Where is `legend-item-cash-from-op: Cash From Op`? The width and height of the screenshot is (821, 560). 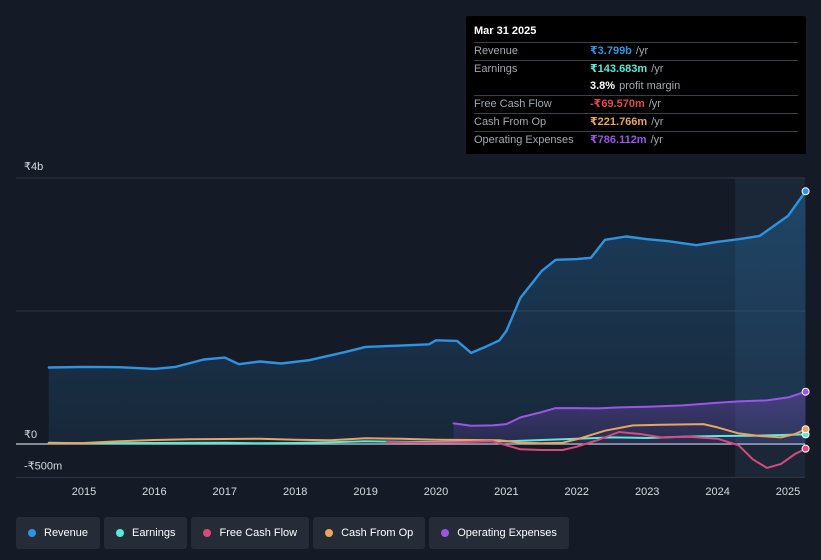
legend-item-cash-from-op: Cash From Op is located at coordinates (369, 533).